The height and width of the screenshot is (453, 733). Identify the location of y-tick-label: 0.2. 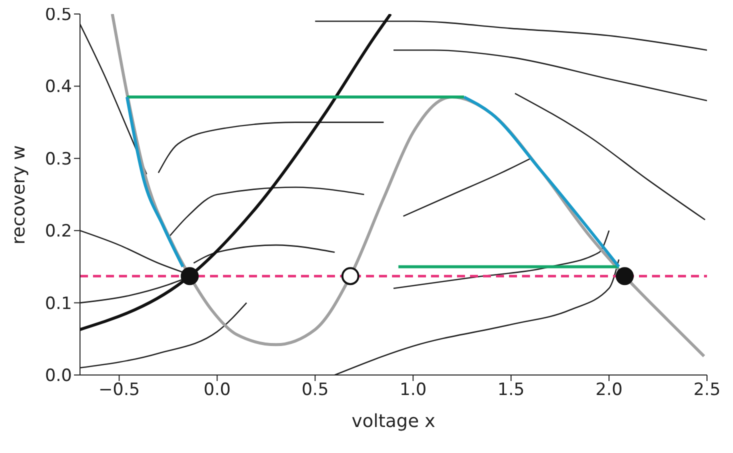
(58, 232).